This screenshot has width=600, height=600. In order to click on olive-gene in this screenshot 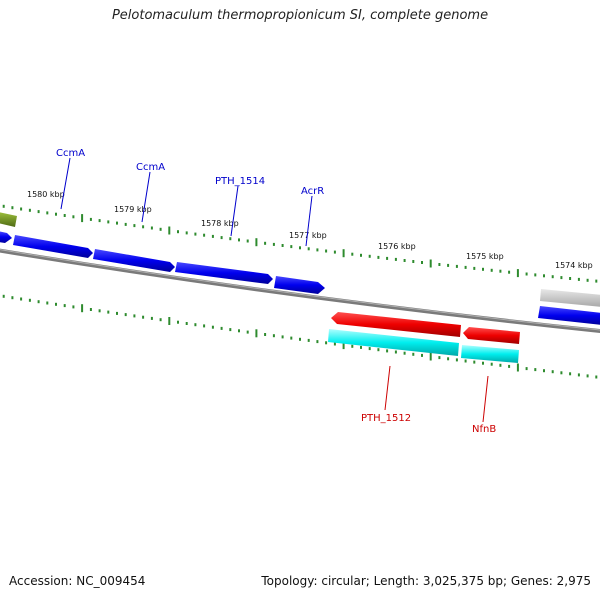, I will do `click(8, 219)`.